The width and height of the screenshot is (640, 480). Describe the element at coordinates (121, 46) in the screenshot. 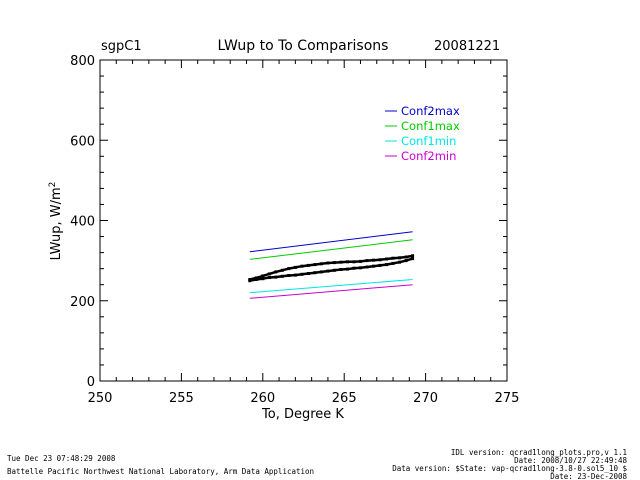

I see `site-label: sgpC1` at that location.